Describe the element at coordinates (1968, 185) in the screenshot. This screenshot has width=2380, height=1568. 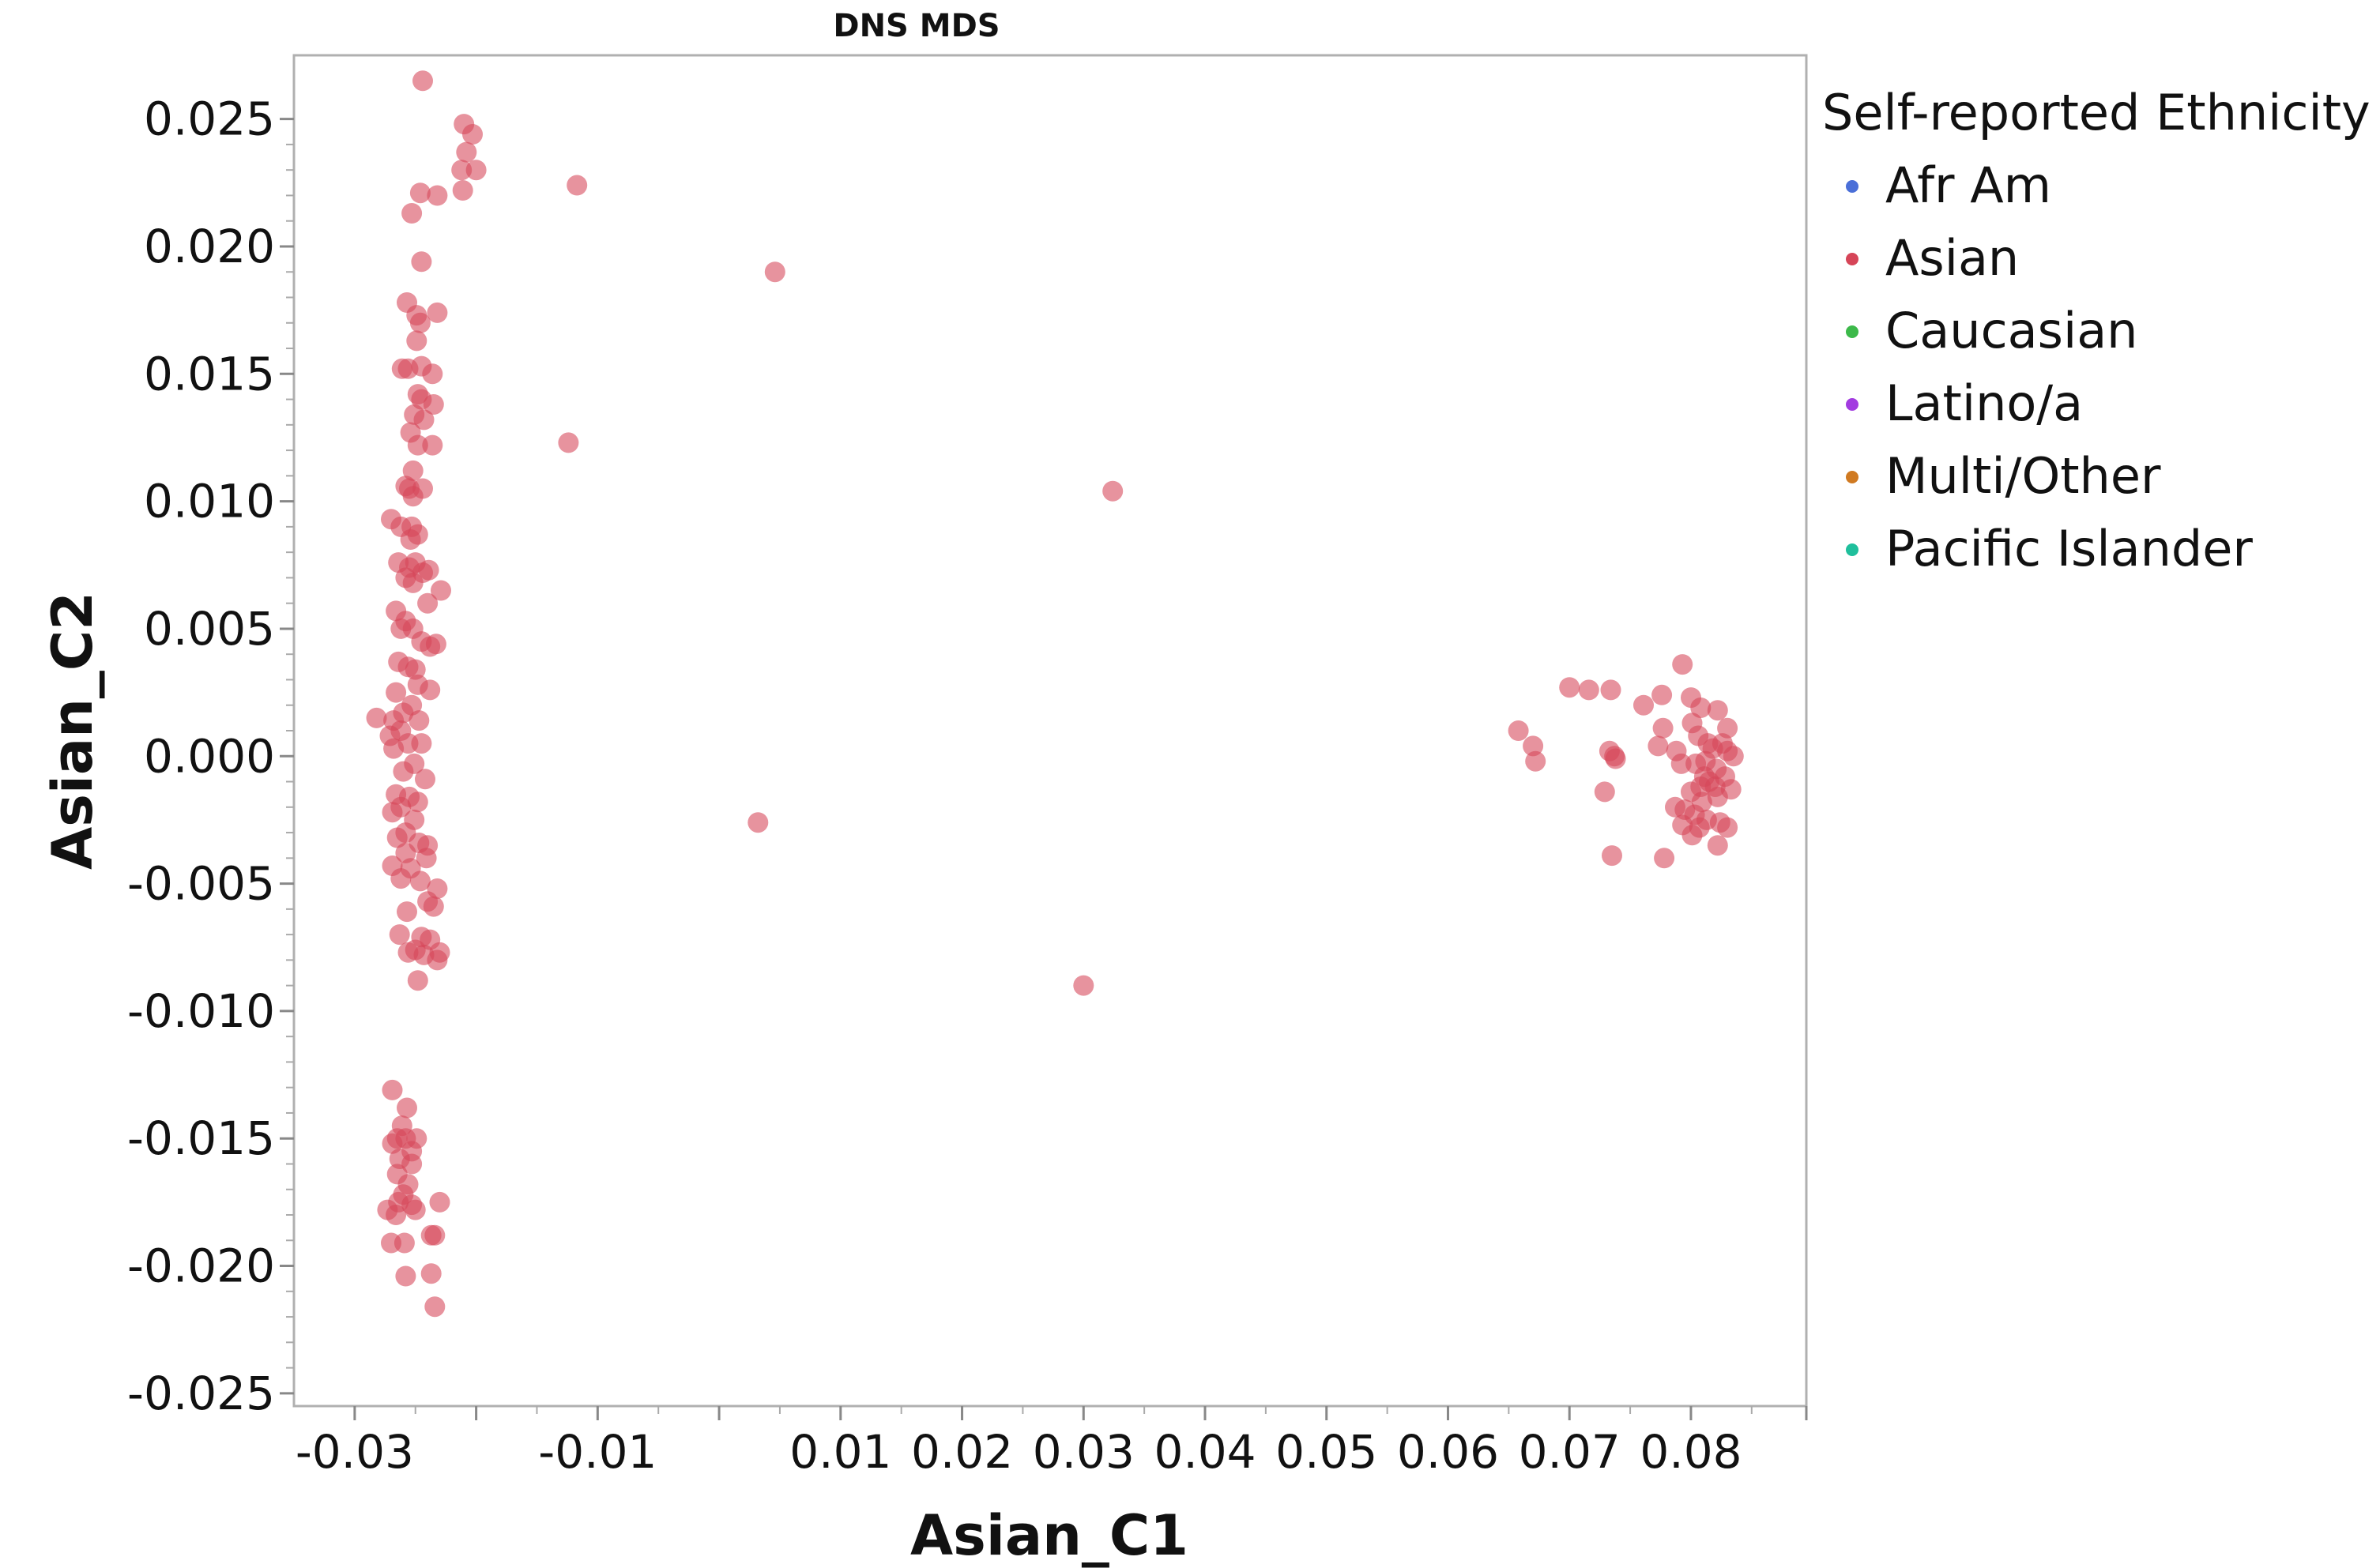
I see `legend-label: Afr Am` at that location.